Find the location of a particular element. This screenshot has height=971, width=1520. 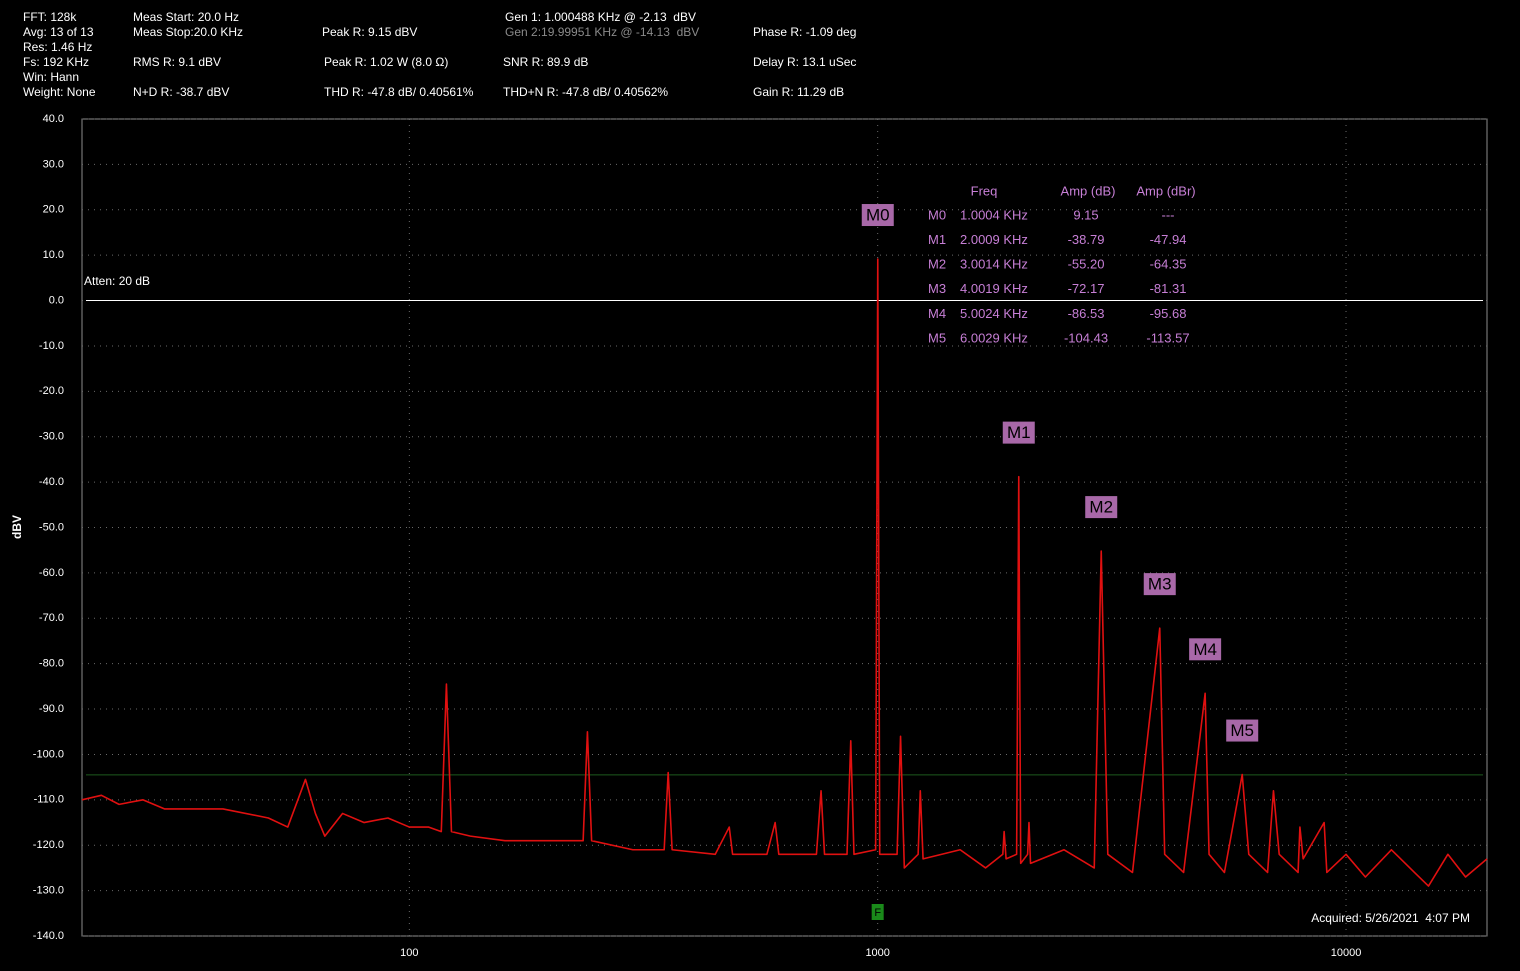

table-cell: 9.15 is located at coordinates (1085, 214).